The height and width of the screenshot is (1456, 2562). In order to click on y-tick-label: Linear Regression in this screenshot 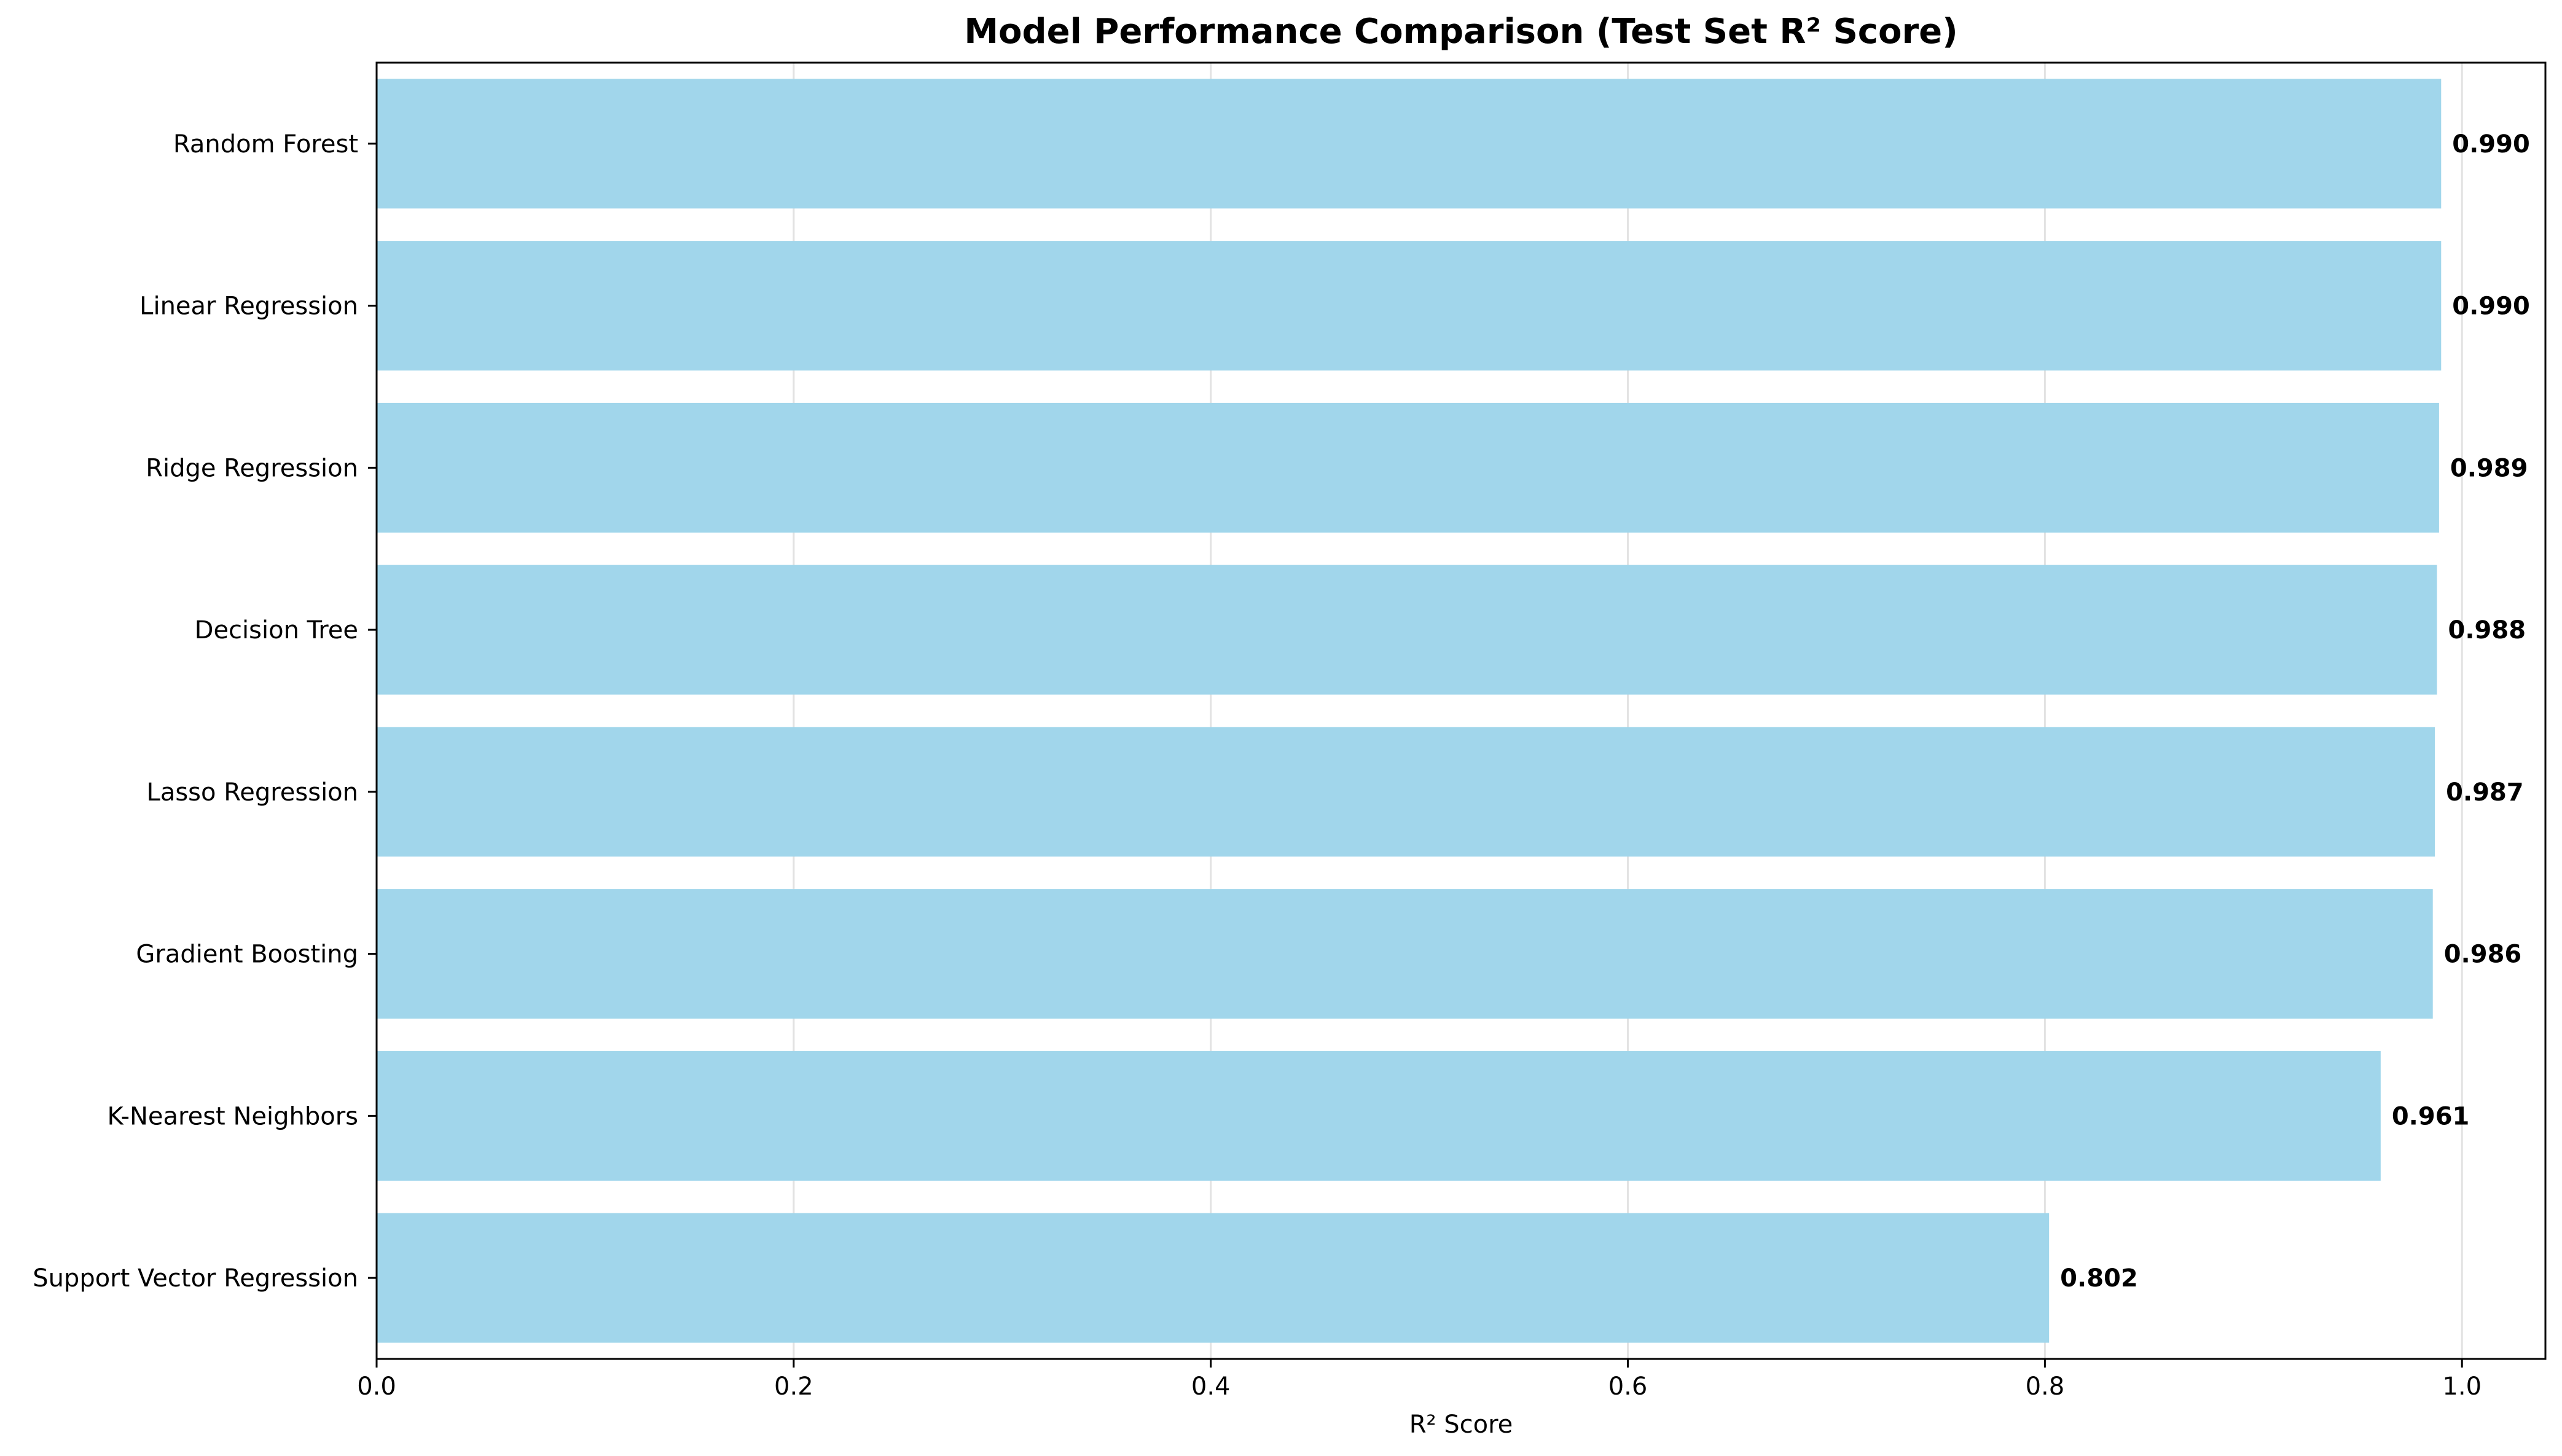, I will do `click(248, 306)`.